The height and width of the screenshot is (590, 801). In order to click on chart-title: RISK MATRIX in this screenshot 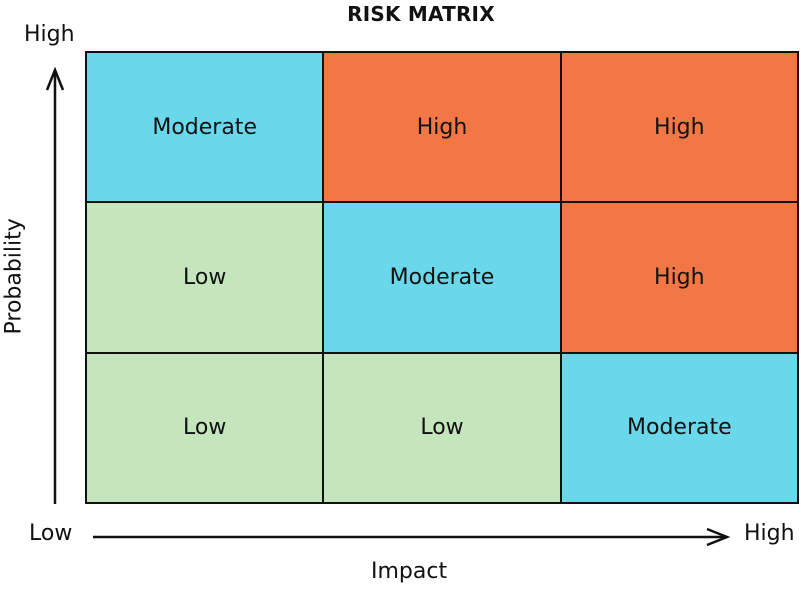, I will do `click(400, 14)`.